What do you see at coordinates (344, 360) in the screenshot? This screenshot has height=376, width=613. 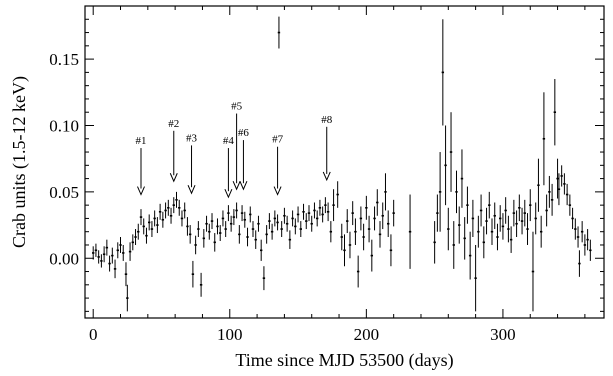 I see `x-axis-label: Time since MJD 53500 (days)` at bounding box center [344, 360].